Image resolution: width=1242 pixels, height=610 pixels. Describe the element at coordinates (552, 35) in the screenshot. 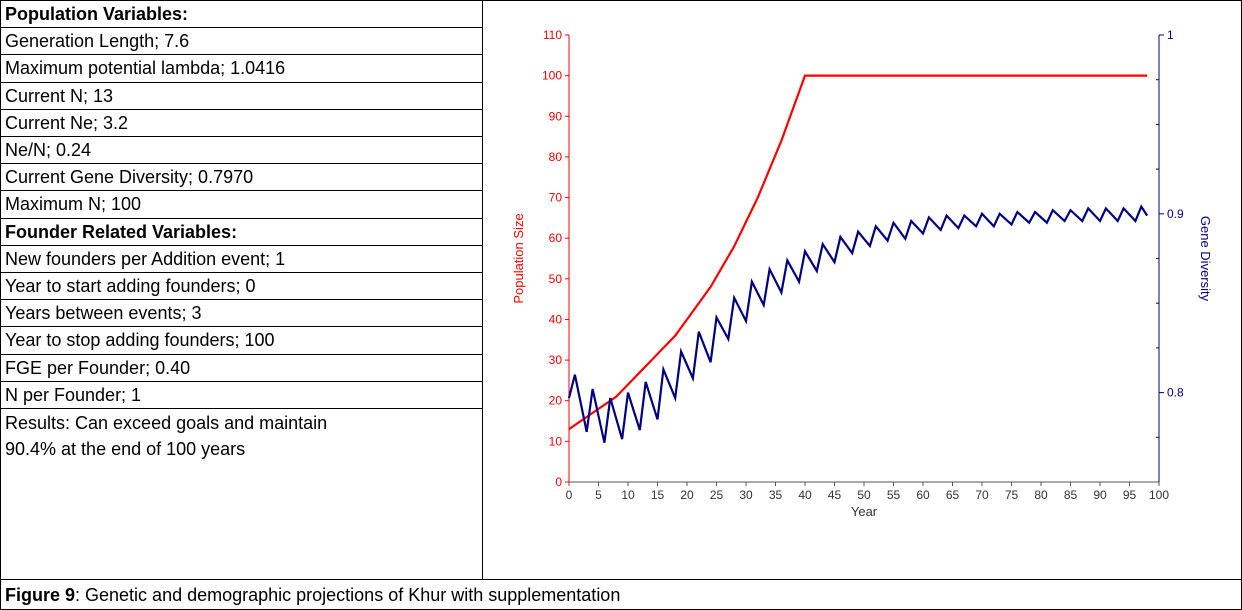

I see `y-tick-label: 110` at that location.